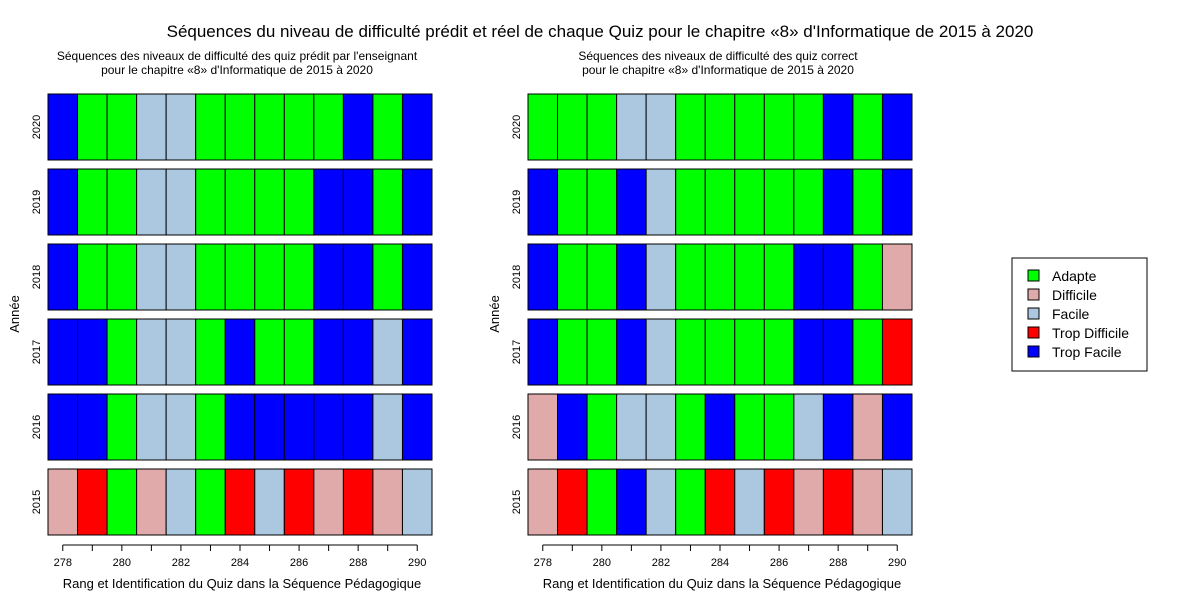  I want to click on x-tick-label: 290, so click(417, 563).